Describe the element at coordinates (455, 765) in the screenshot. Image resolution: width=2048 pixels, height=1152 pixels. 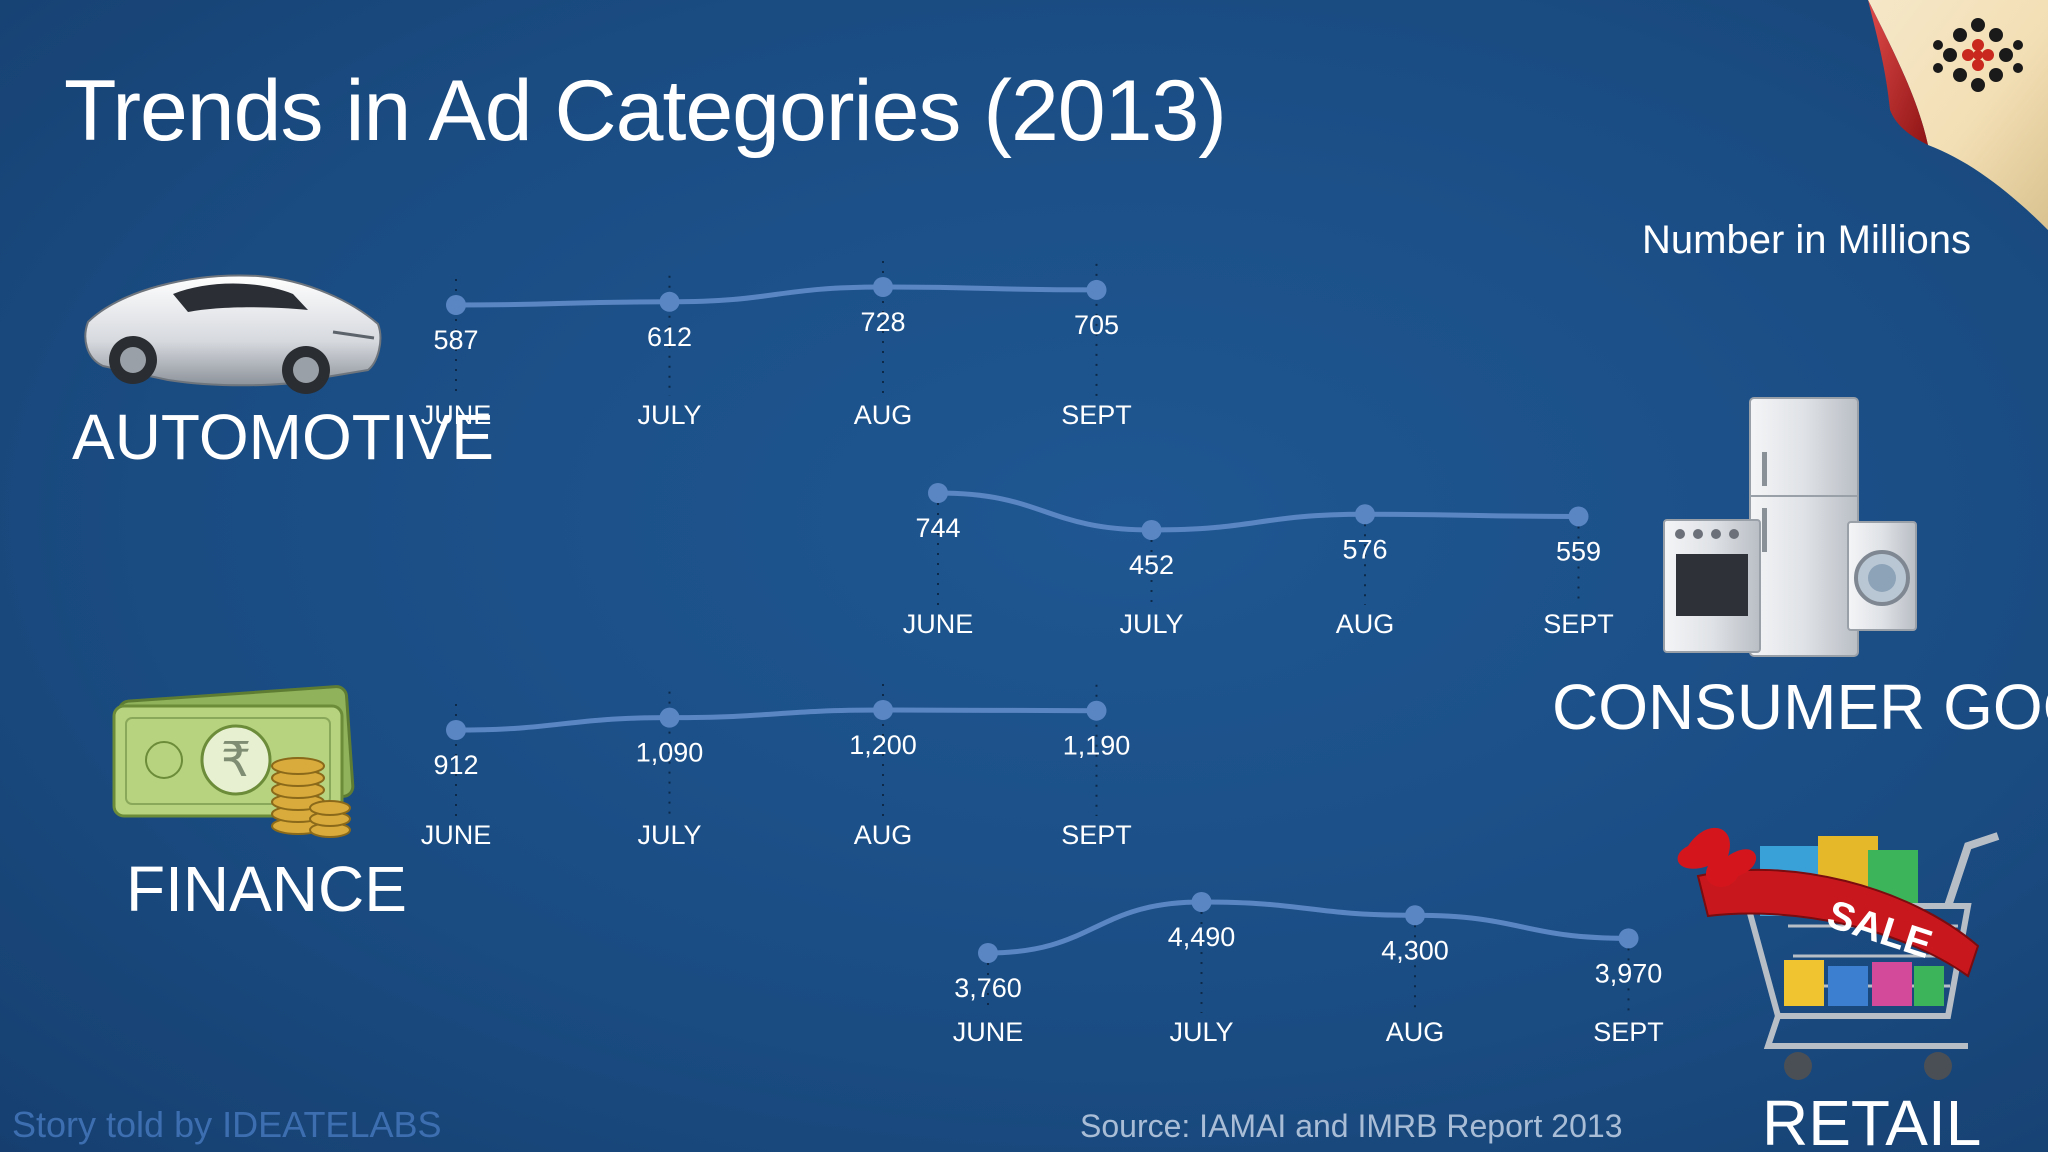
I see `data-label: 912` at that location.